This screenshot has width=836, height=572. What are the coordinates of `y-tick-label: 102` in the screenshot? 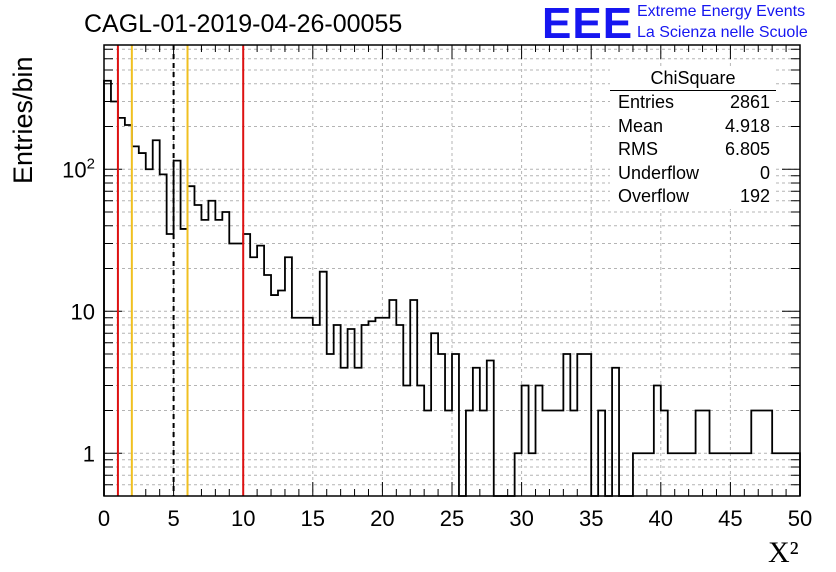 It's located at (78, 168).